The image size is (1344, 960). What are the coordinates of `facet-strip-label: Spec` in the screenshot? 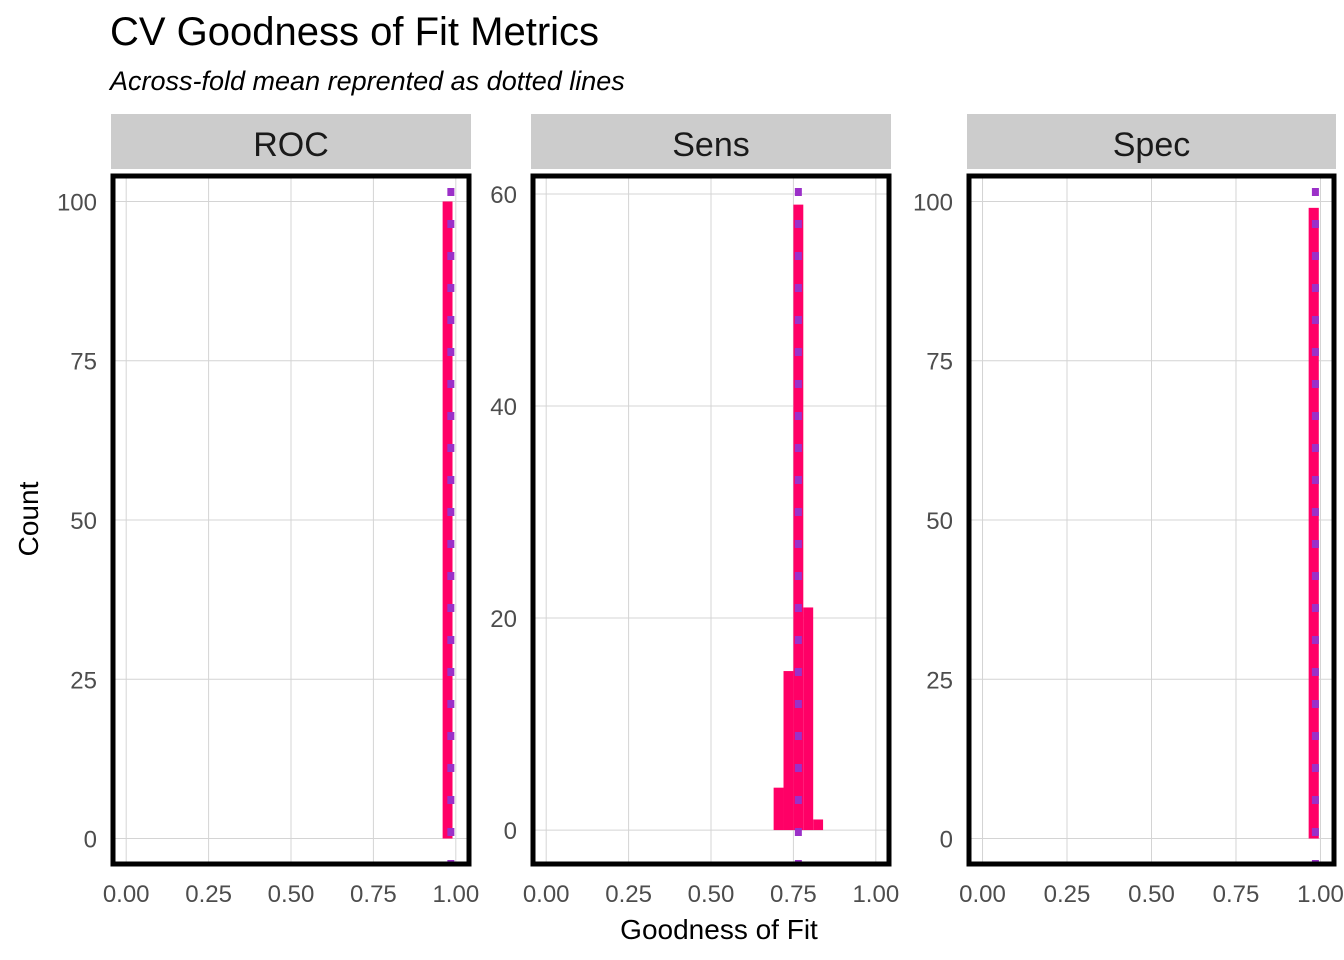 It's located at (1152, 145).